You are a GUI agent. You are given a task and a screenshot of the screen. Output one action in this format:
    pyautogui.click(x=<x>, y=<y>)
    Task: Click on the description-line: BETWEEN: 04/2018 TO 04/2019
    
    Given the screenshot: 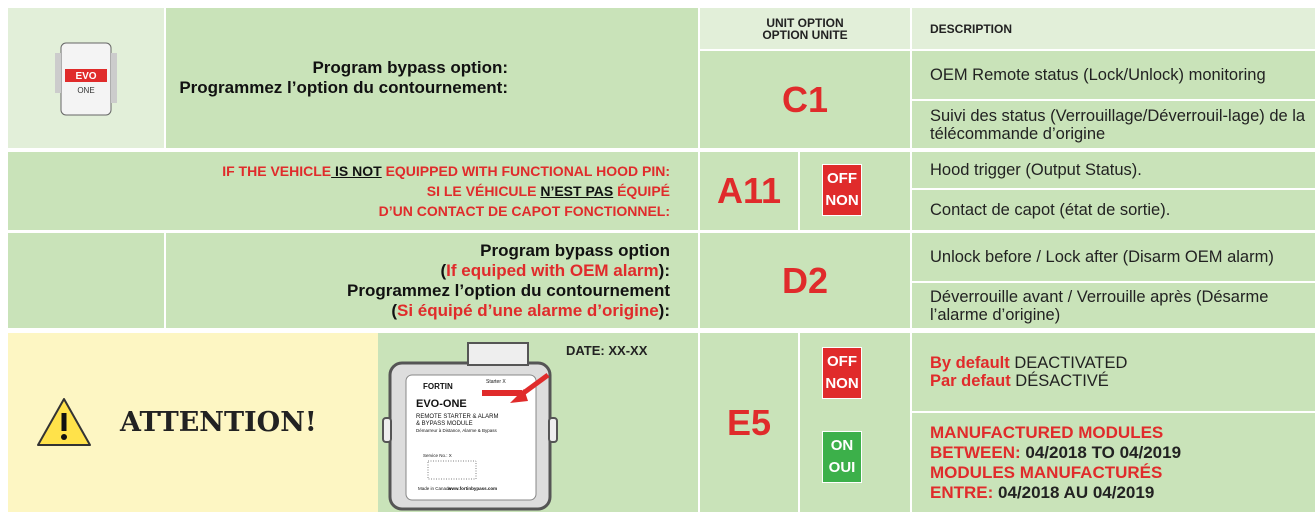 What is the action you would take?
    pyautogui.click(x=1122, y=453)
    